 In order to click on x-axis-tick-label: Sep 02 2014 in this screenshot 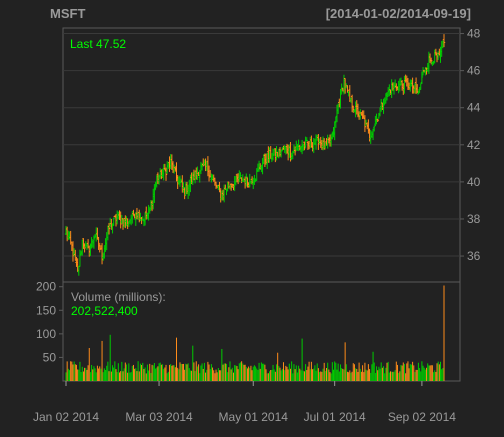, I will do `click(422, 417)`.